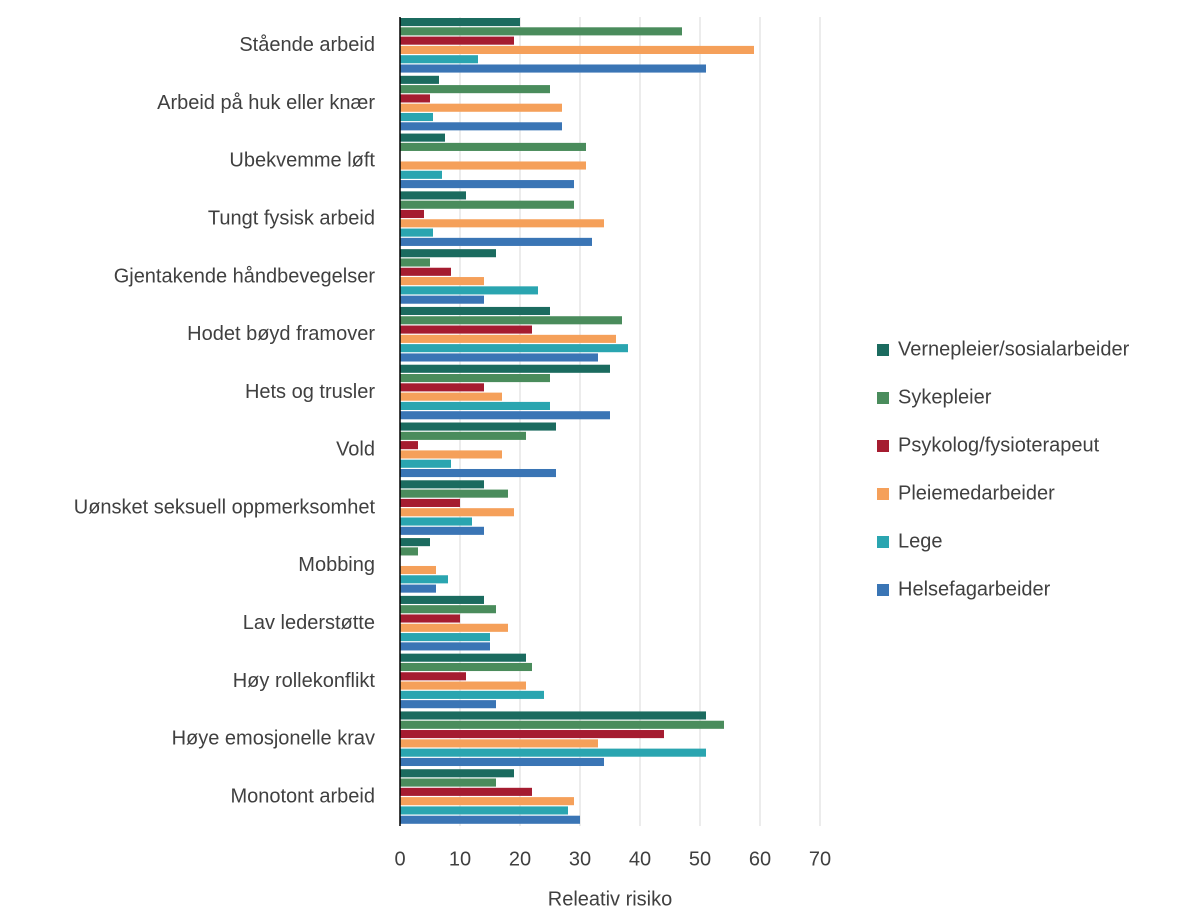 Image resolution: width=1184 pixels, height=918 pixels. I want to click on y-tick-label: Tungt fysisk arbeid, so click(291, 219).